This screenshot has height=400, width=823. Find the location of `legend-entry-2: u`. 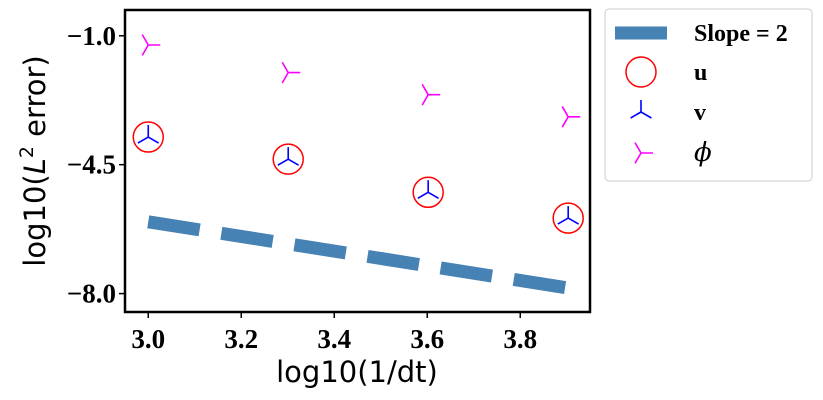

legend-entry-2: u is located at coordinates (666, 72).